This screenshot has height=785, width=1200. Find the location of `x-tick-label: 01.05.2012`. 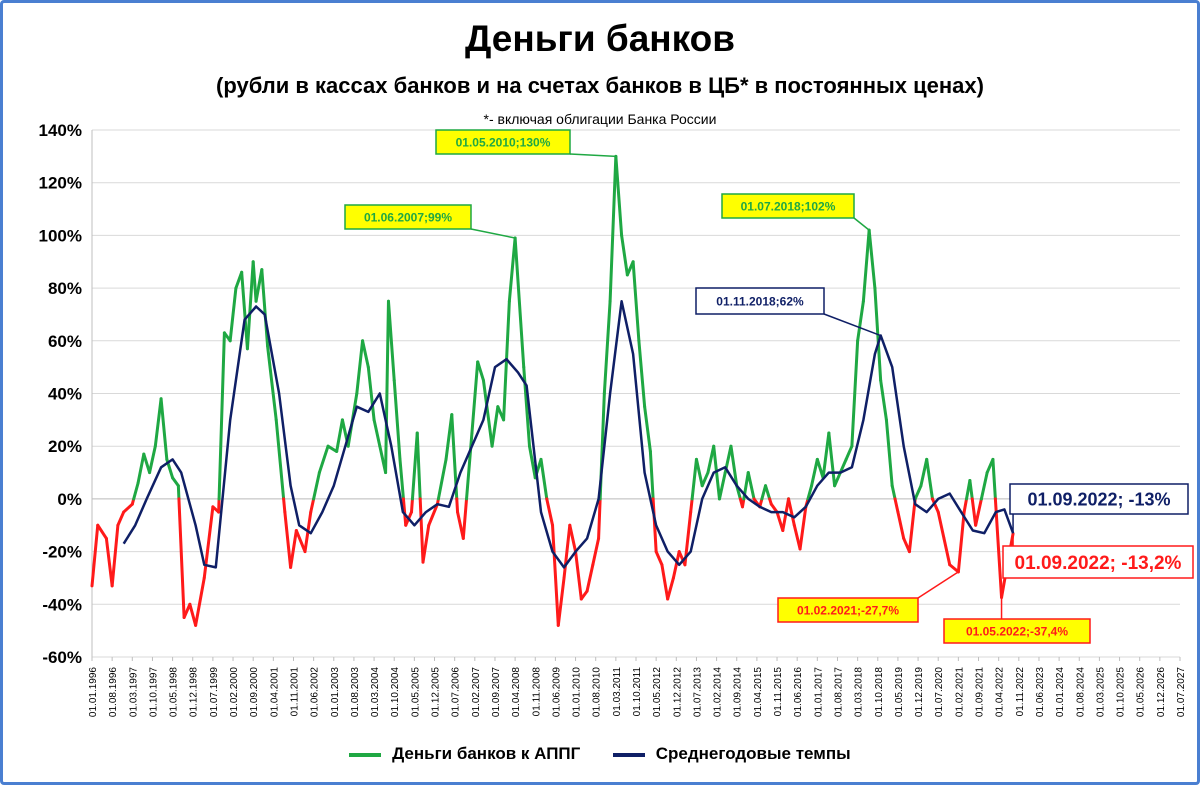

x-tick-label: 01.05.2012 is located at coordinates (657, 692).